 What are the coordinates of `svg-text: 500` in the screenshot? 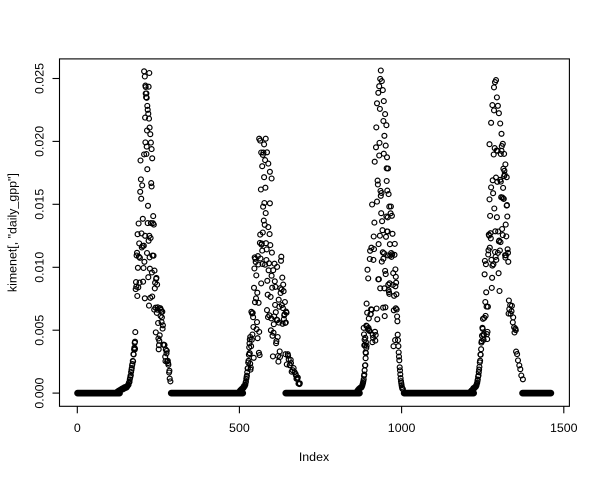 It's located at (239, 428).